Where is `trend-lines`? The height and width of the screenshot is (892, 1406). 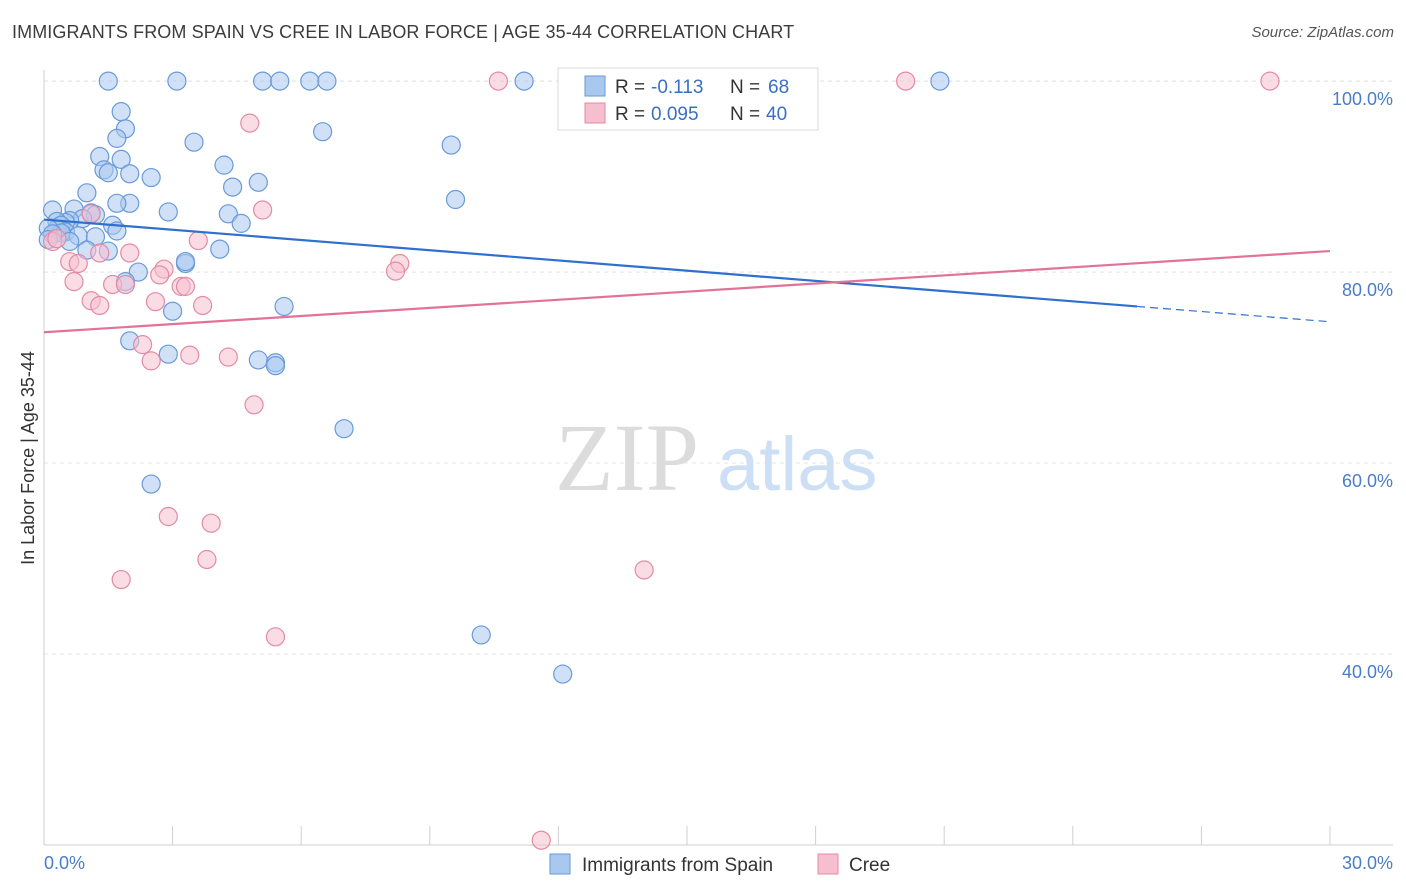 trend-lines is located at coordinates (687, 276).